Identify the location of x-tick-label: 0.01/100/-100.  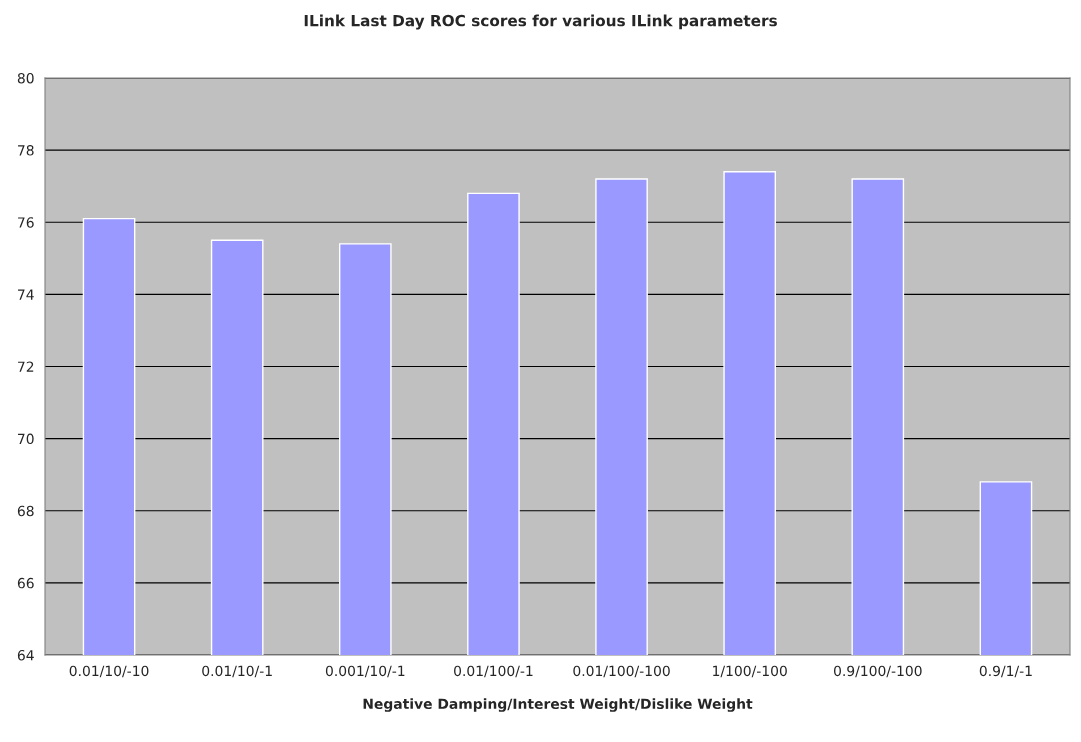
(621, 671).